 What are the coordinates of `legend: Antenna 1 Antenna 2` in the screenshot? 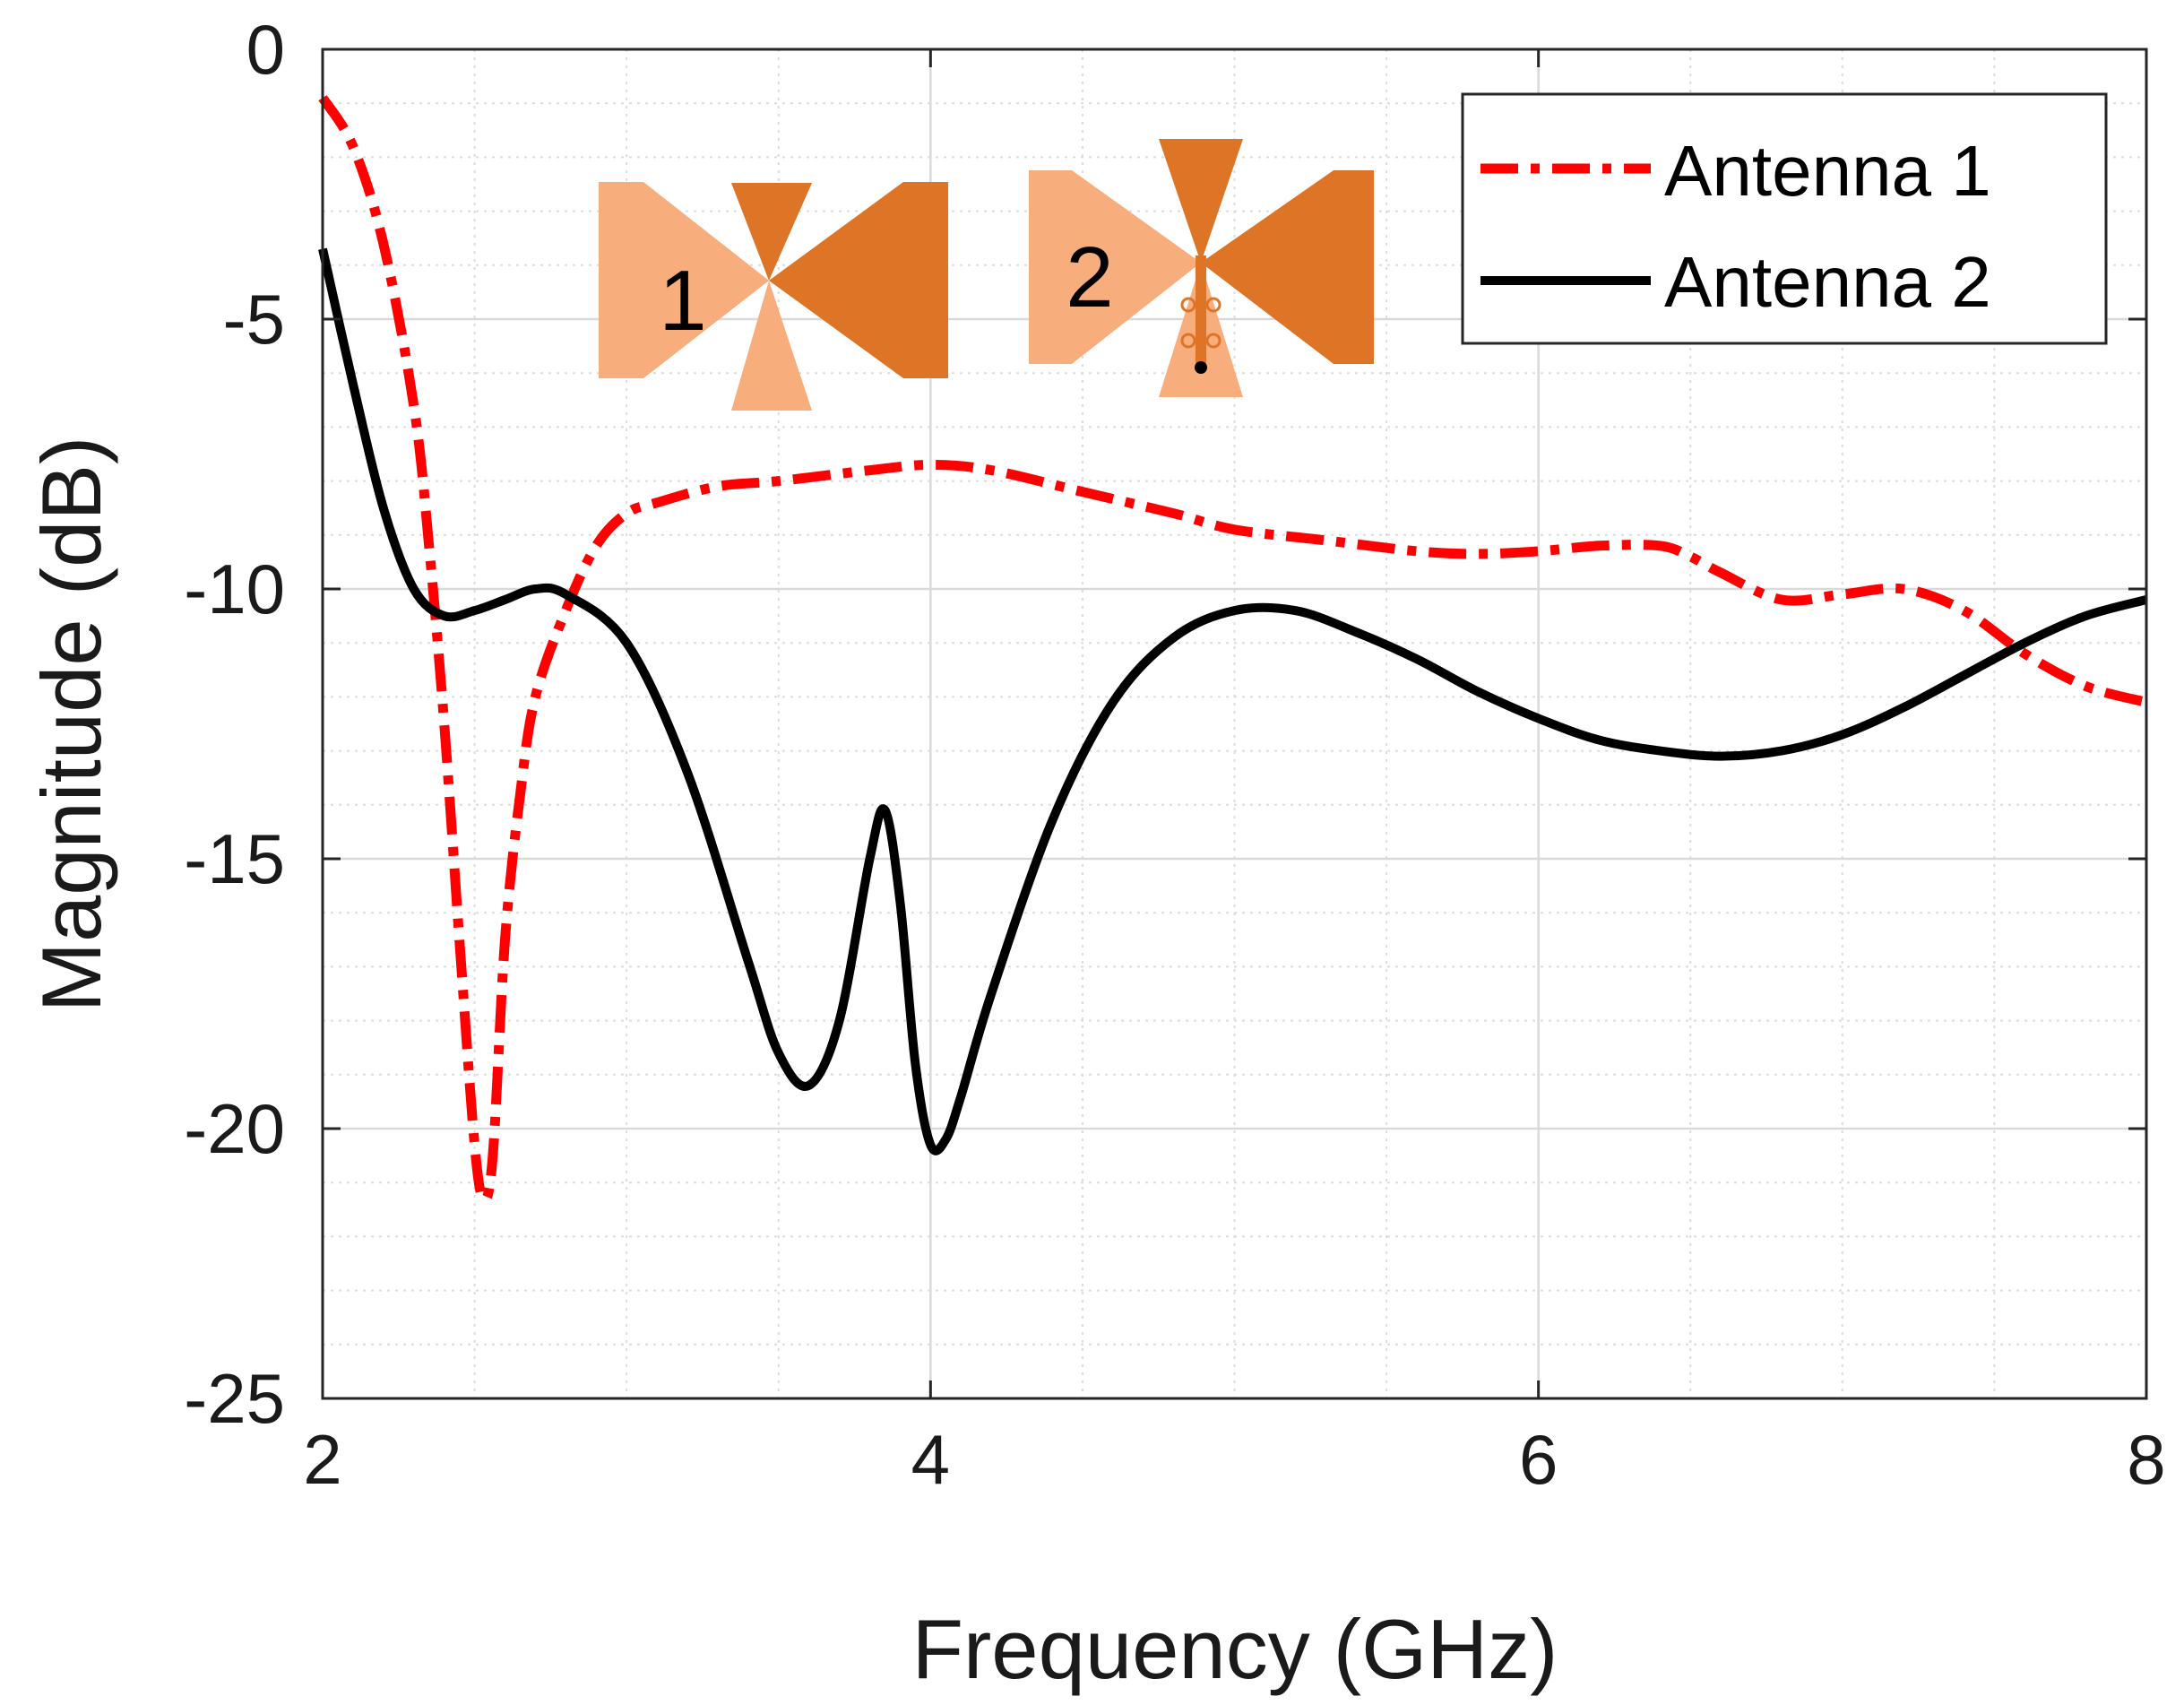 It's located at (1784, 218).